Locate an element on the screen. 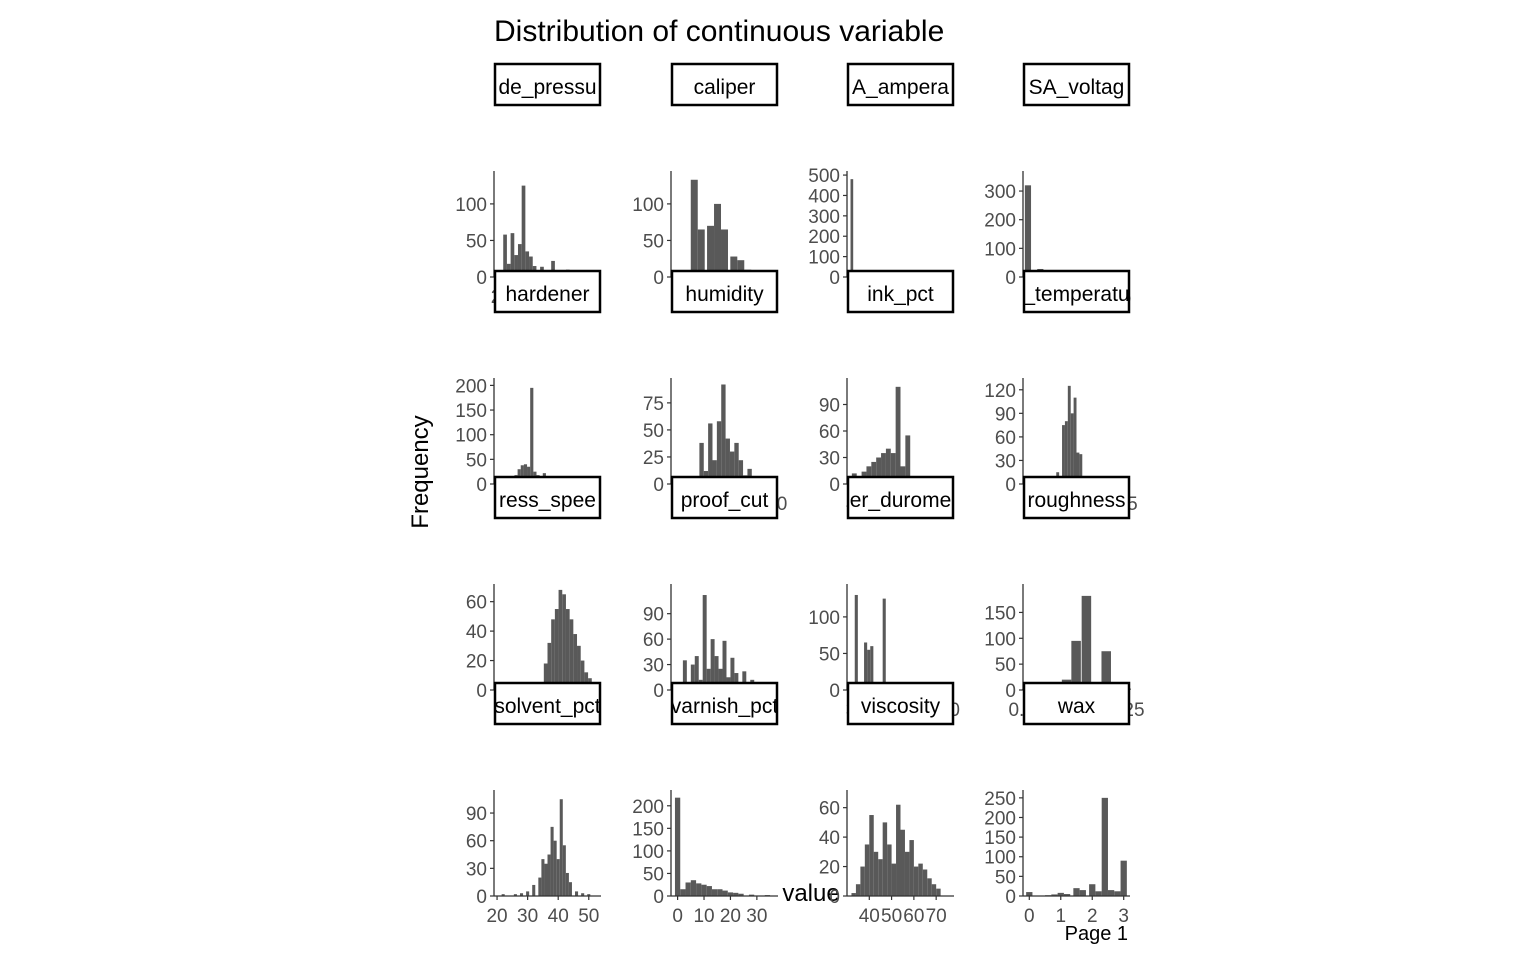 Image resolution: width=1536 pixels, height=960 pixels. facet-strip-label: er_durome is located at coordinates (901, 500).